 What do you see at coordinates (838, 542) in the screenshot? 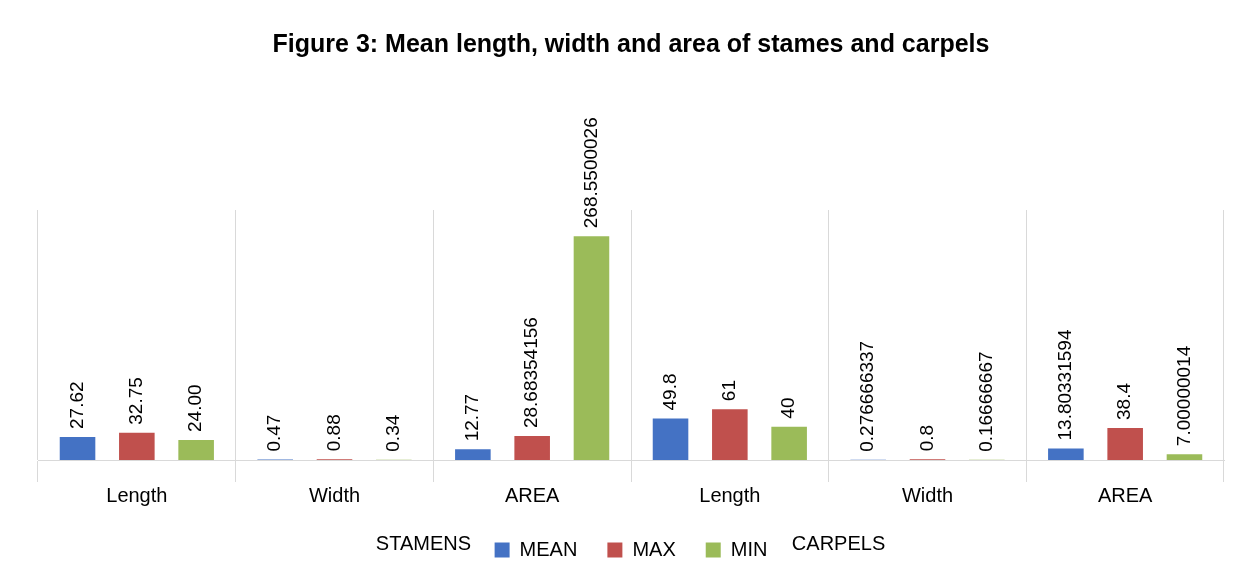
I see `text: CARPELS` at bounding box center [838, 542].